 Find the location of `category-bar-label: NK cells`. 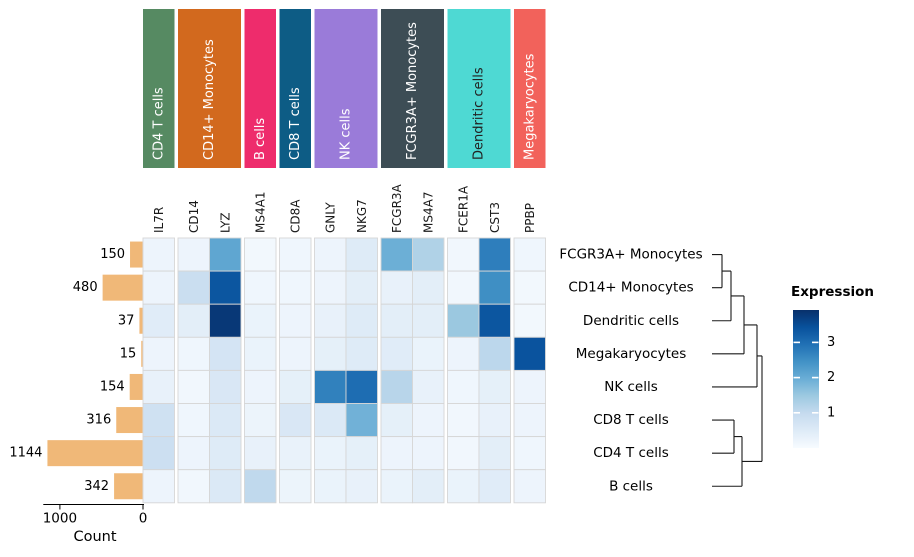

category-bar-label: NK cells is located at coordinates (346, 134).